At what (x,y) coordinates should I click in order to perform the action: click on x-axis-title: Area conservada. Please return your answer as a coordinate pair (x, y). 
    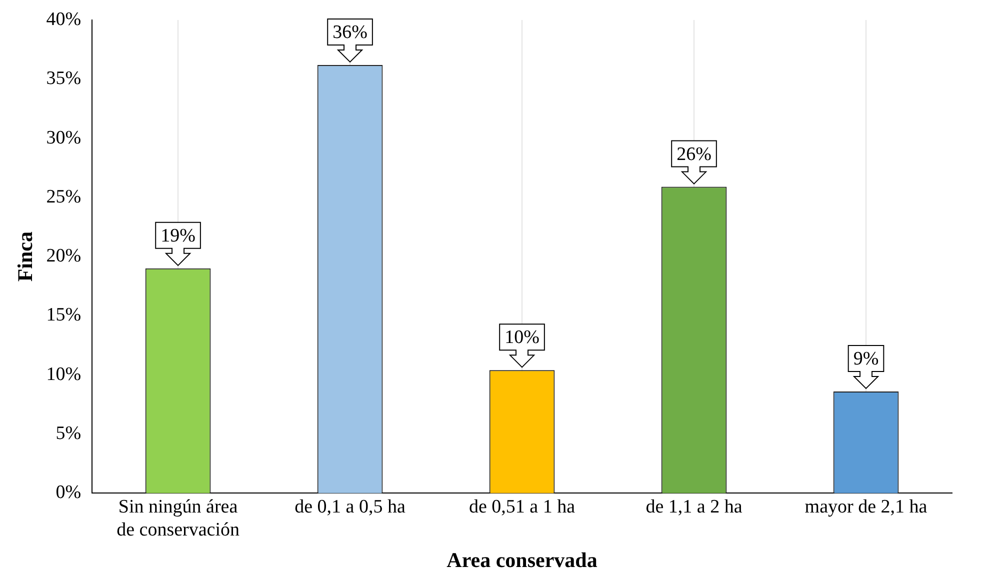
    Looking at the image, I should click on (522, 560).